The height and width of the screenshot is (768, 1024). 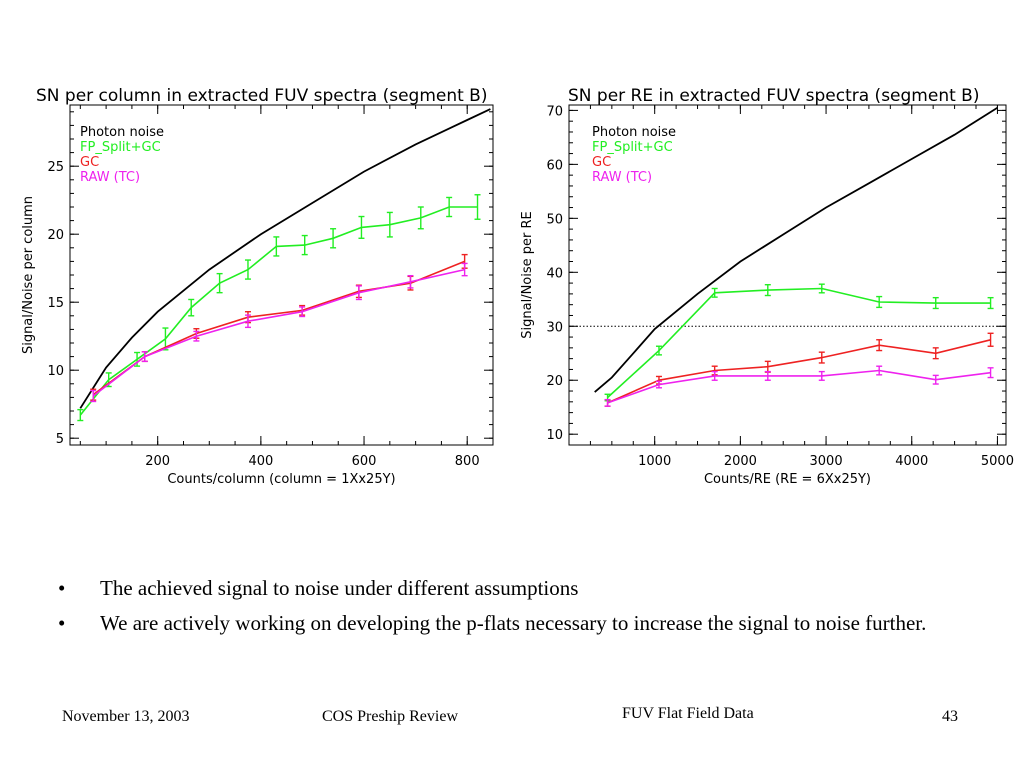 What do you see at coordinates (554, 111) in the screenshot?
I see `y-tick-label: 70` at bounding box center [554, 111].